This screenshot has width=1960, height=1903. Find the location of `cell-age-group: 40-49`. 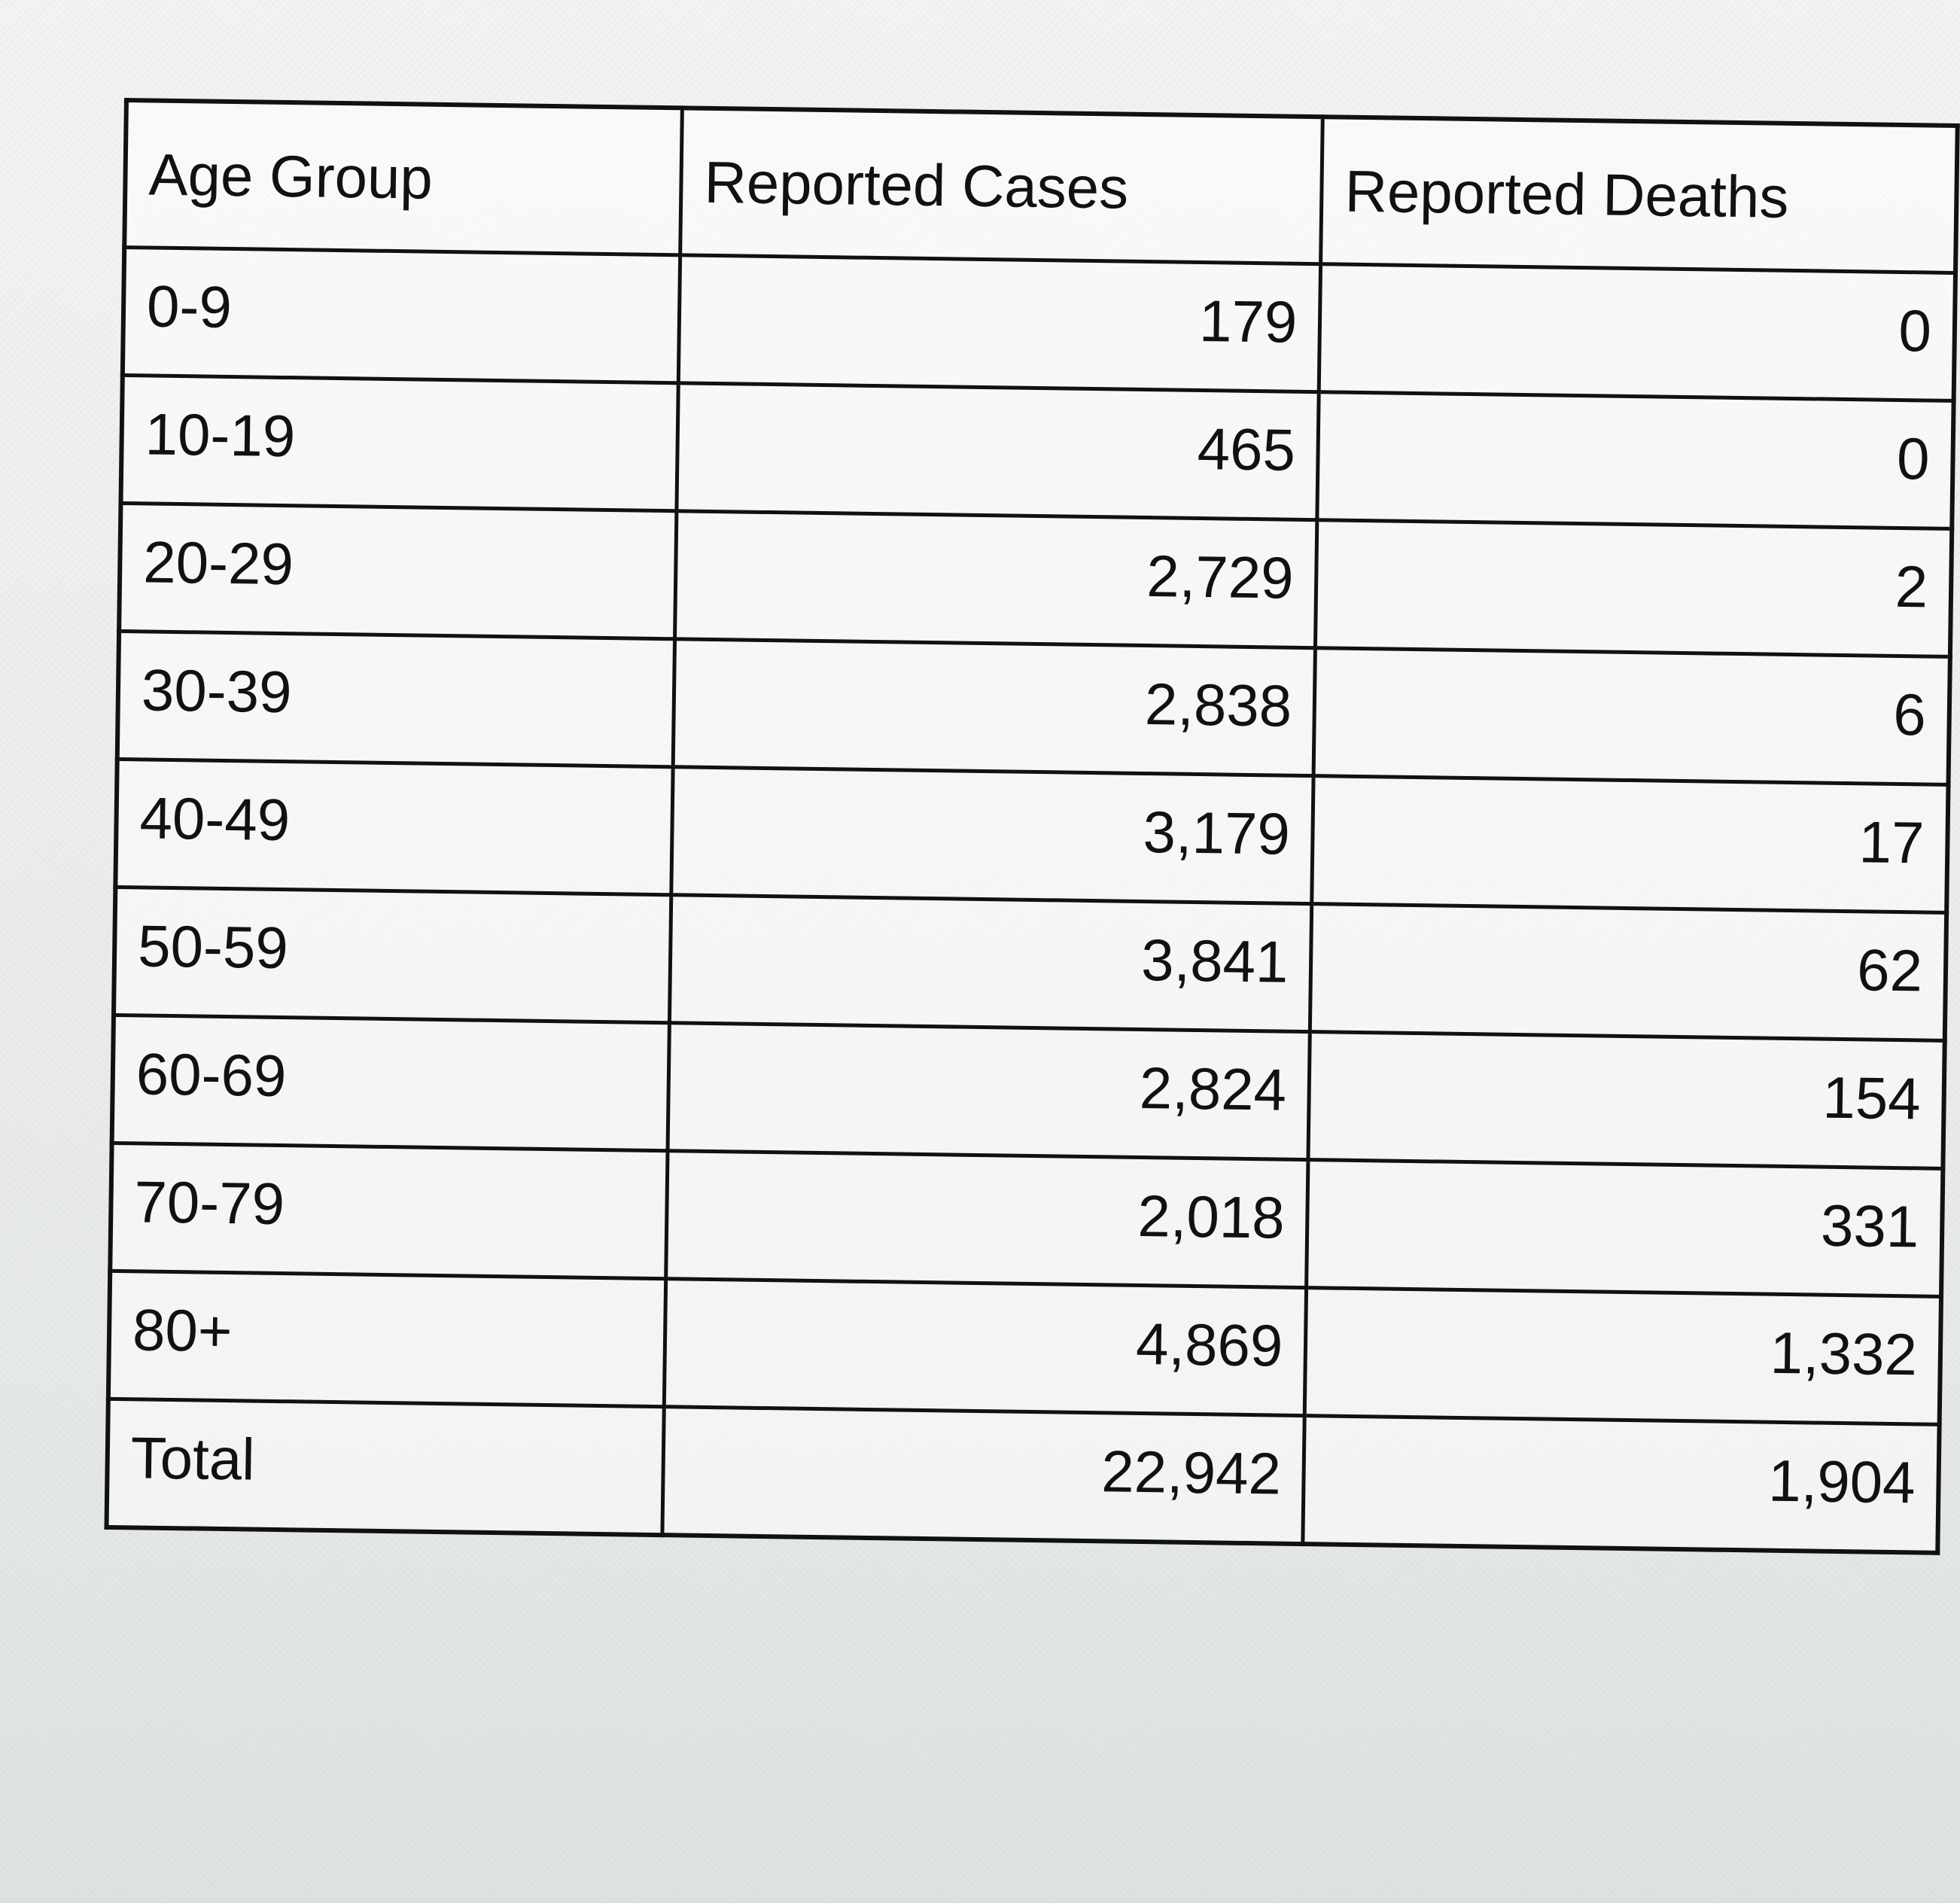

cell-age-group: 40-49 is located at coordinates (394, 827).